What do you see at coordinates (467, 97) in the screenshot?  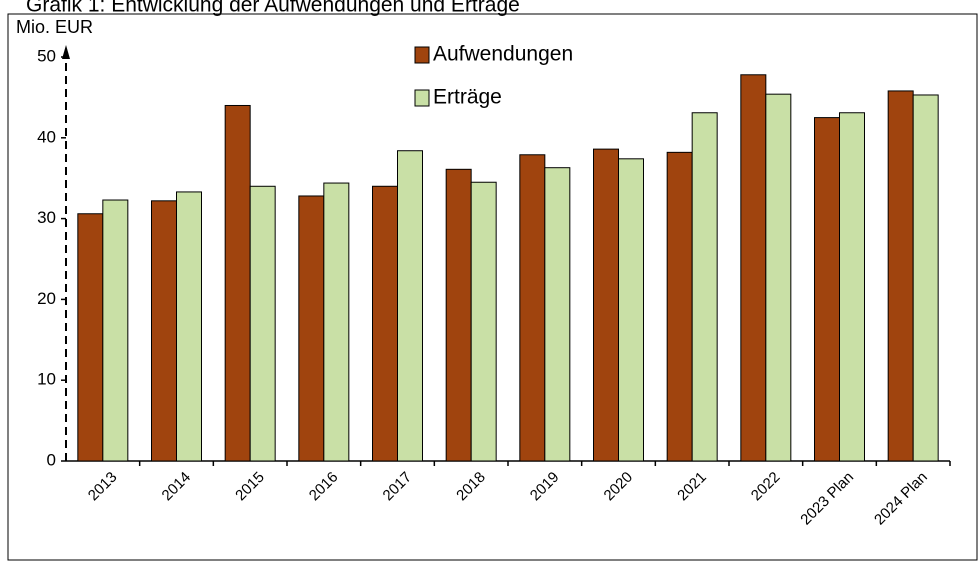 I see `legend-label: Erträge` at bounding box center [467, 97].